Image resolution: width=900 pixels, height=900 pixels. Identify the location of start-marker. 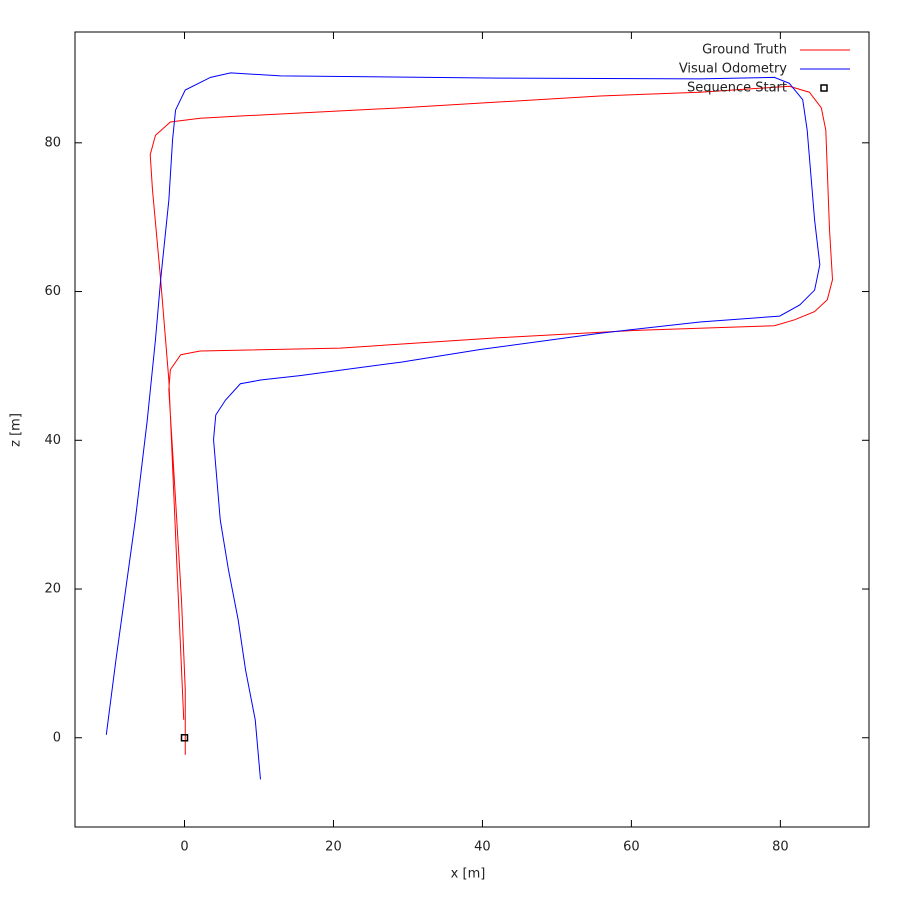
(184, 738).